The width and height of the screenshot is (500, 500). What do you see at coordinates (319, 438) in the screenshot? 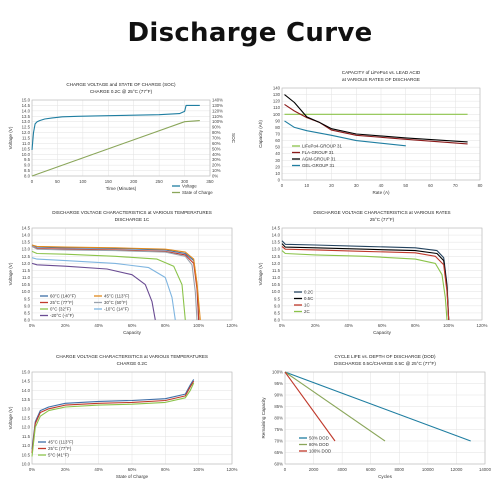
I see `legend-label: 50% DOD` at bounding box center [319, 438].